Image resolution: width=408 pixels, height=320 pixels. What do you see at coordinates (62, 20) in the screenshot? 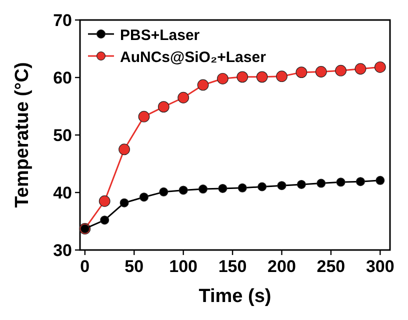
I see `y-tick-label: 70` at bounding box center [62, 20].